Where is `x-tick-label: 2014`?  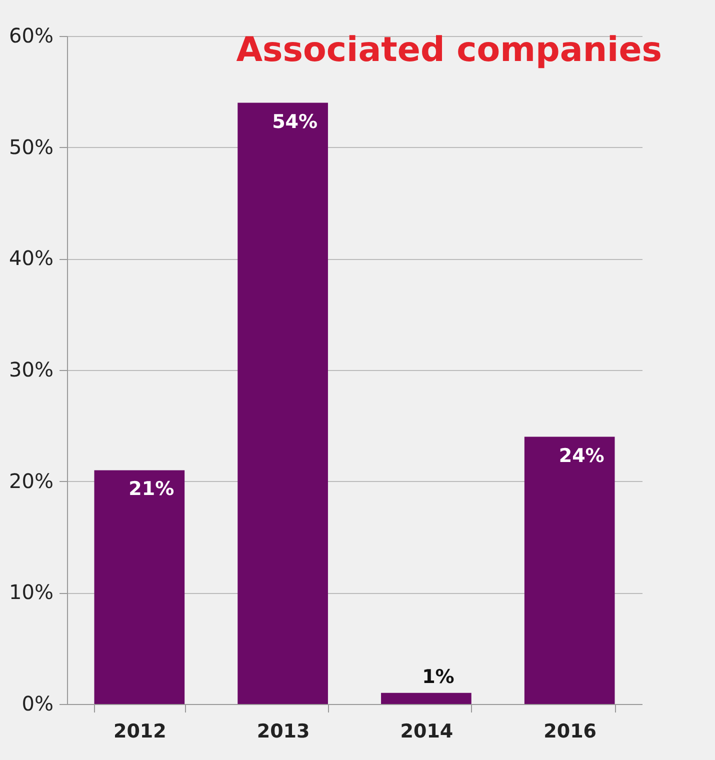 x-tick-label: 2014 is located at coordinates (427, 731).